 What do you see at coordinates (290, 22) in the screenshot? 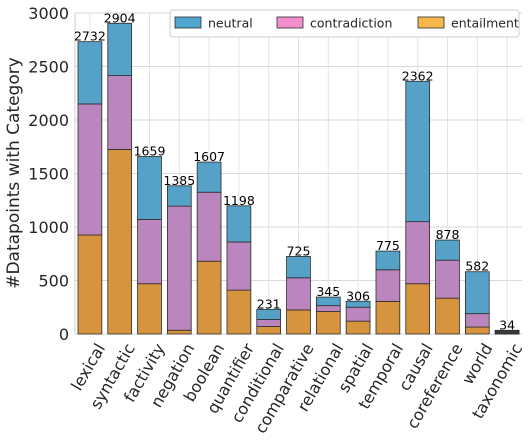
I see `legend-swatch-contradiction` at bounding box center [290, 22].